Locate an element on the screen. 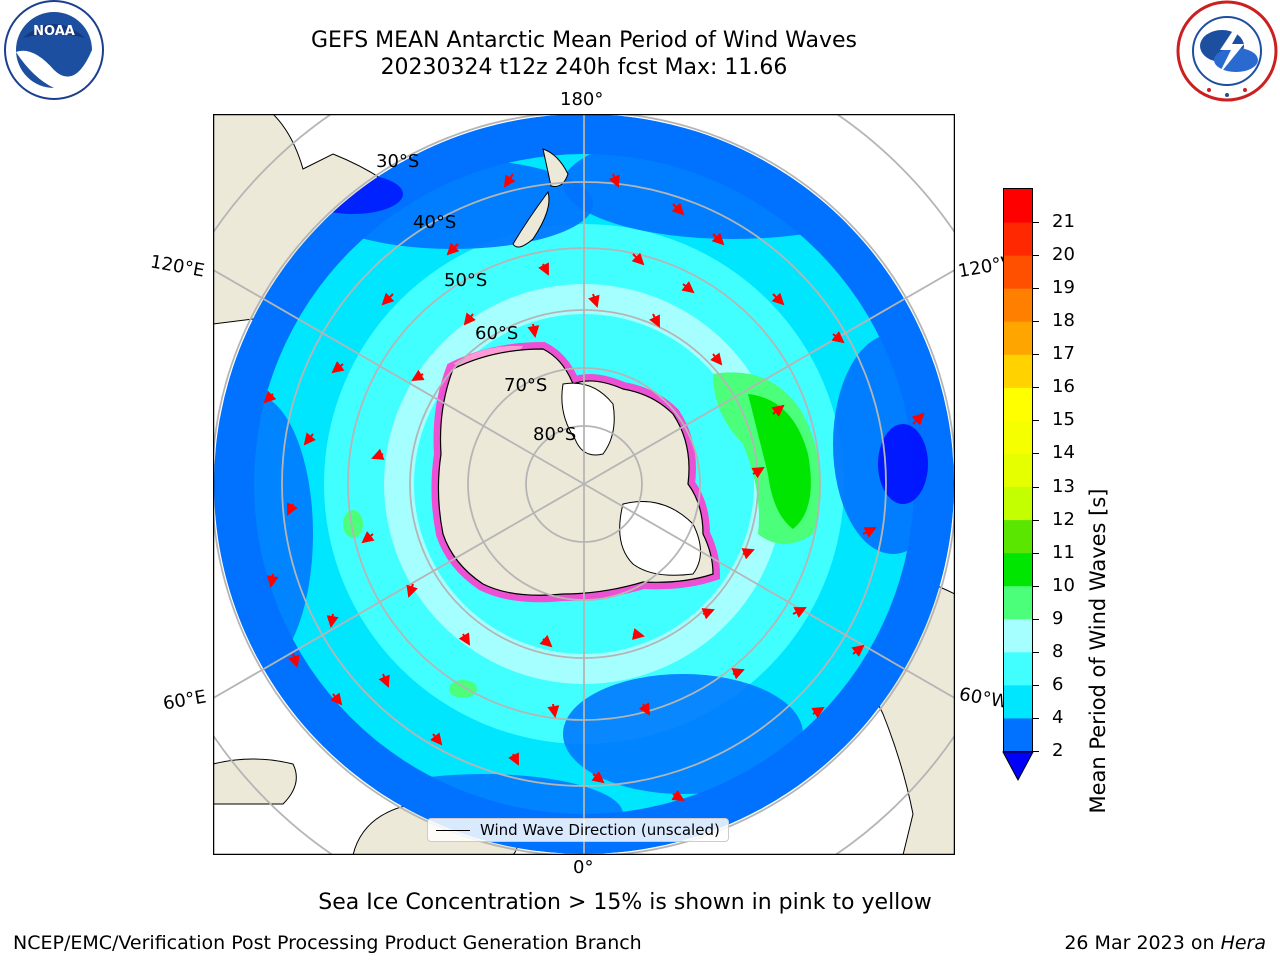 Image resolution: width=1280 pixels, height=960 pixels. lon-label-120e: 120°E is located at coordinates (177, 266).